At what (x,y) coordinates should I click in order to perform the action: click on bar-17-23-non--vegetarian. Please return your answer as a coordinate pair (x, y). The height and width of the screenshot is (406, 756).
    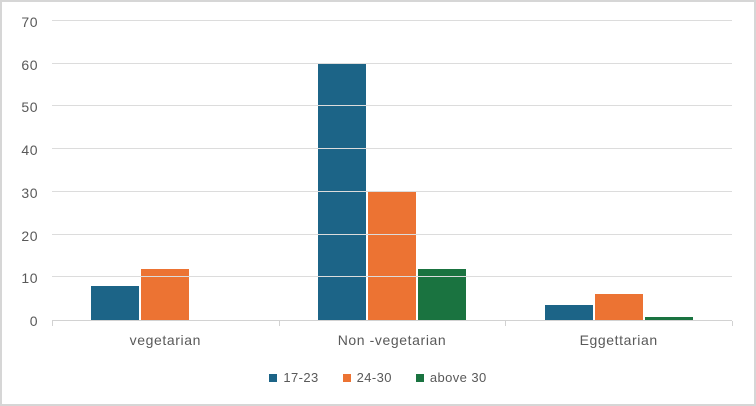
    Looking at the image, I should click on (342, 191).